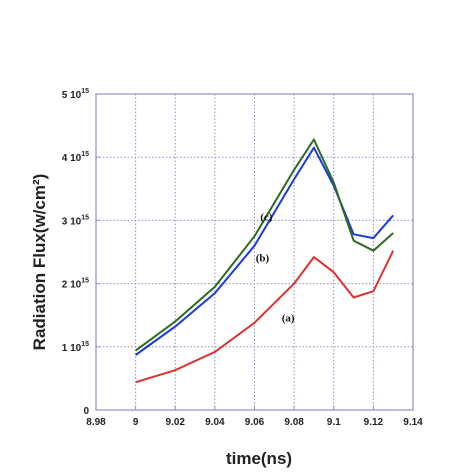 The width and height of the screenshot is (474, 474). What do you see at coordinates (255, 422) in the screenshot?
I see `x-tick-label: 9.06` at bounding box center [255, 422].